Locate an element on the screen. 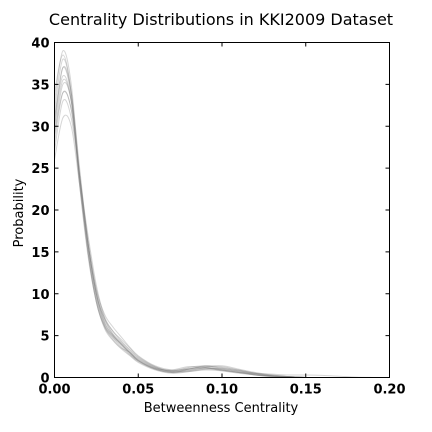 This screenshot has height=432, width=432. x-tick-label: 0.00 is located at coordinates (54, 390).